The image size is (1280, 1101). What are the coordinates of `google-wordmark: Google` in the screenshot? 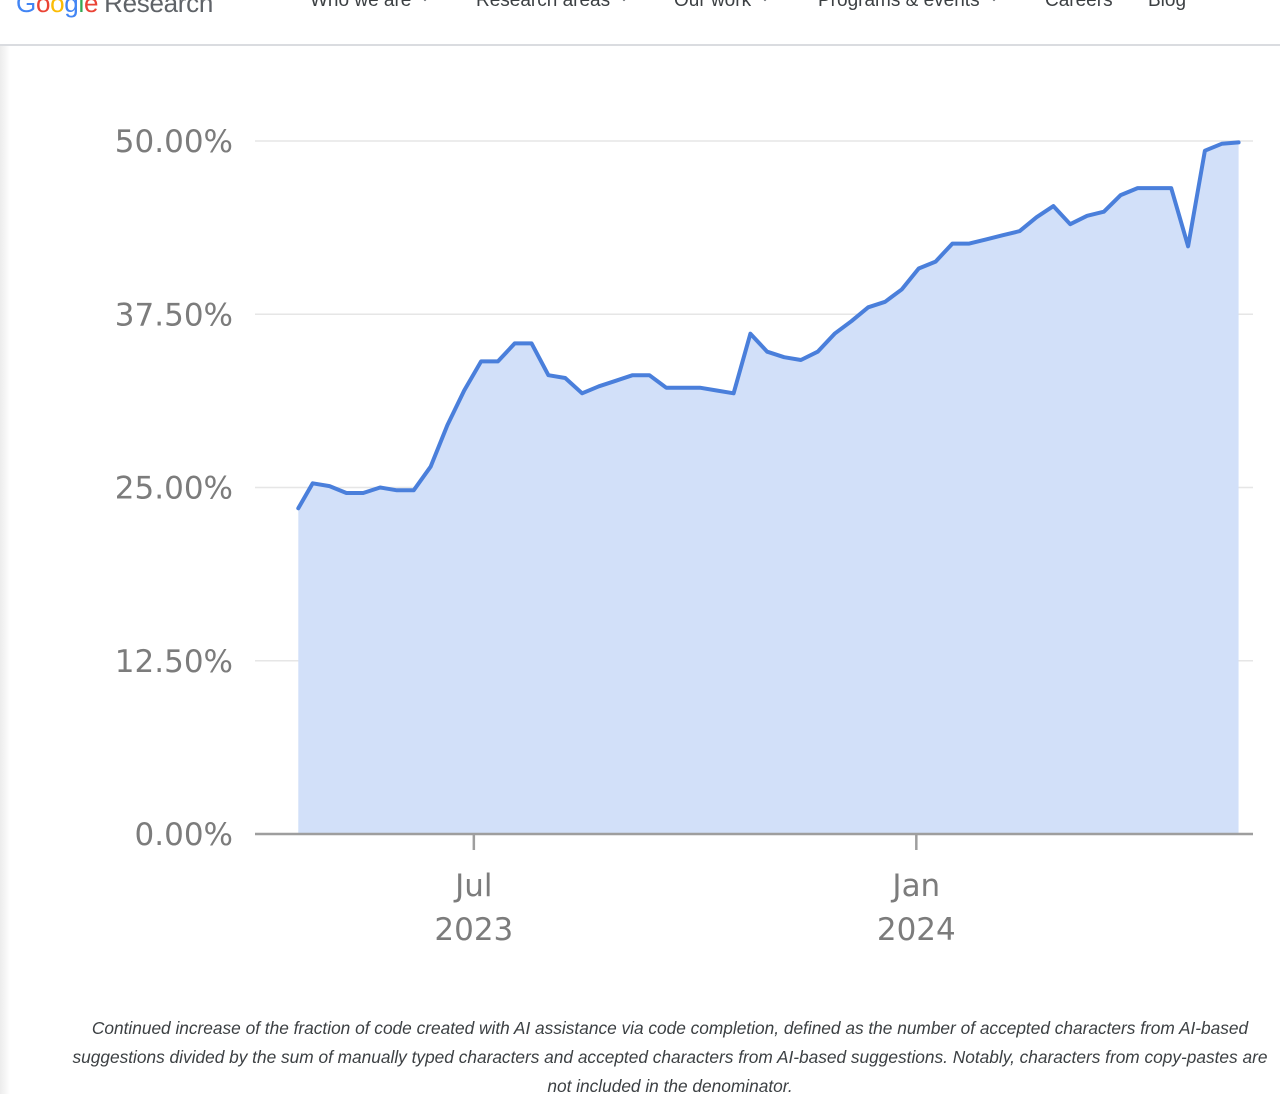 It's located at (57, 9).